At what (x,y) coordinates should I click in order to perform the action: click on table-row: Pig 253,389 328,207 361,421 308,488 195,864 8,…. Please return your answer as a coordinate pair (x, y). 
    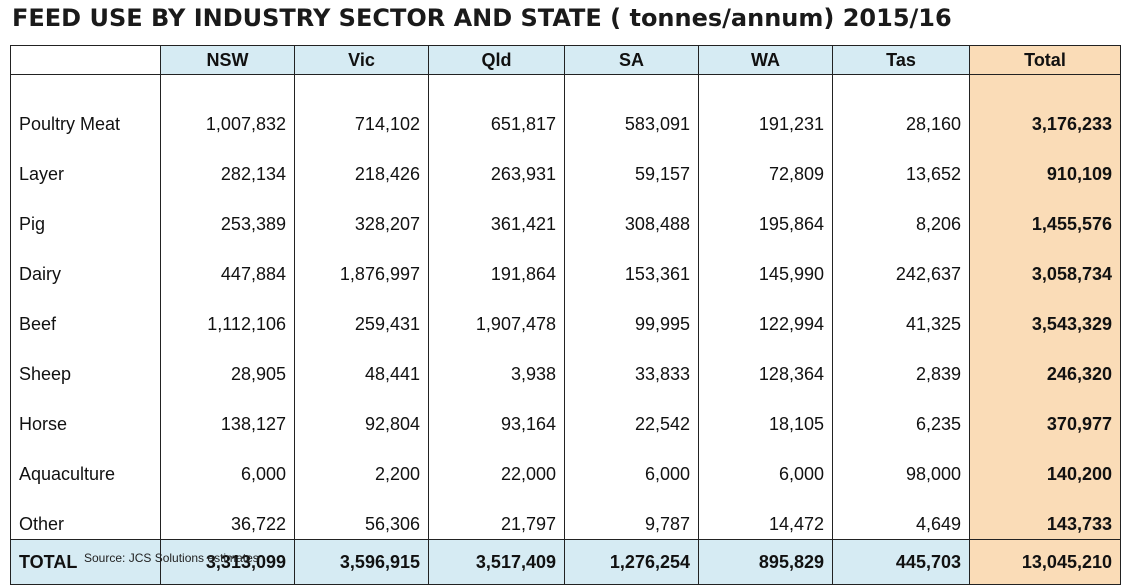
    Looking at the image, I should click on (565, 214).